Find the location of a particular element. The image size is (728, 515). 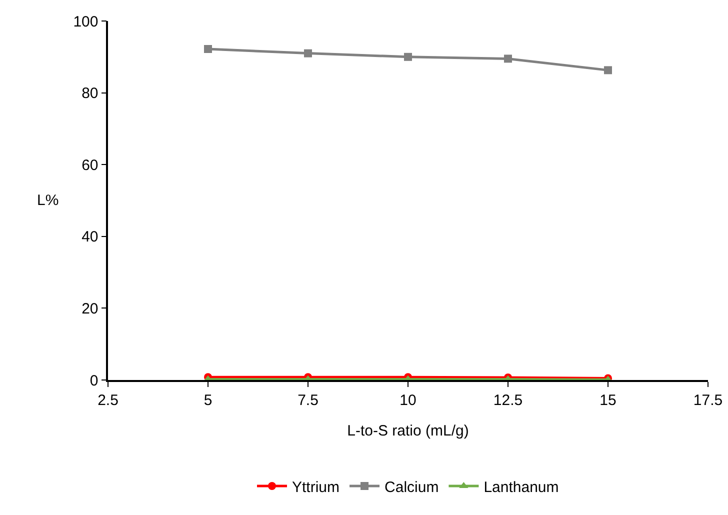

y-tick-label: 100 is located at coordinates (85, 21).